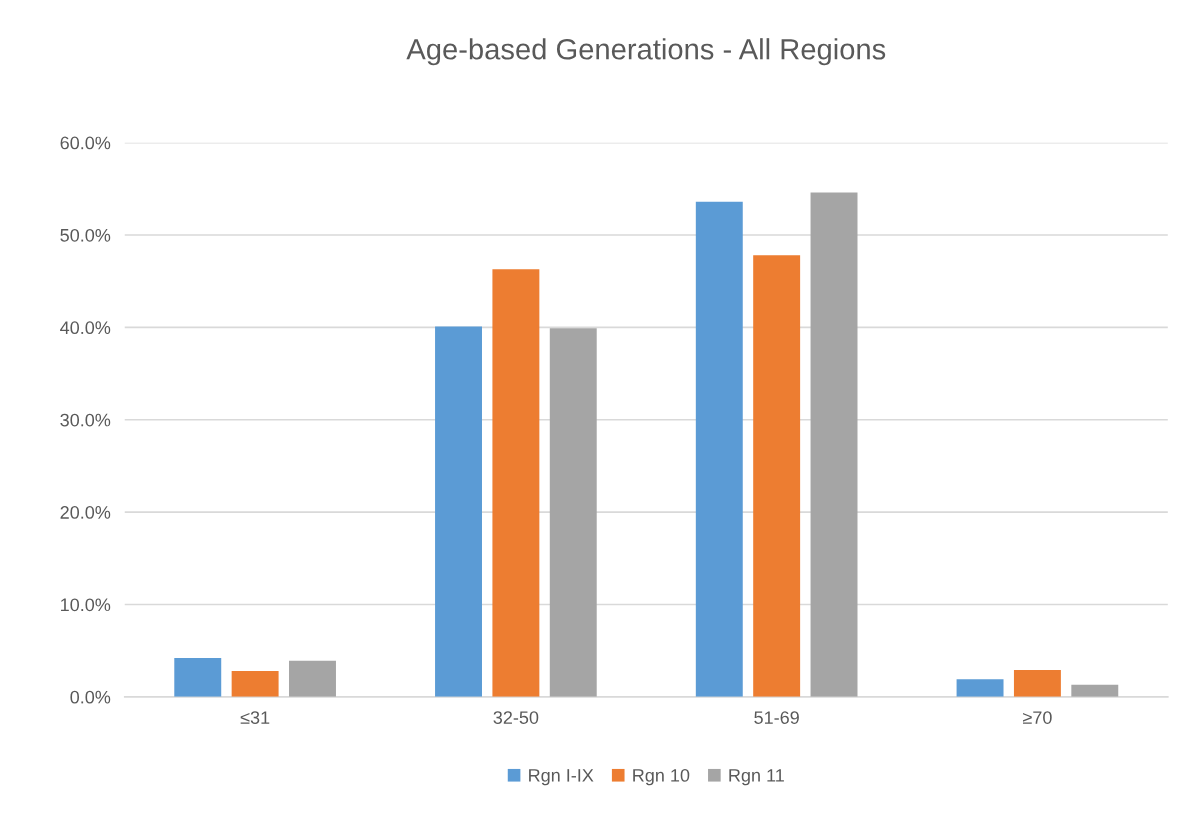 Image resolution: width=1188 pixels, height=815 pixels. What do you see at coordinates (85, 512) in the screenshot?
I see `y-tick-label: 20.0%` at bounding box center [85, 512].